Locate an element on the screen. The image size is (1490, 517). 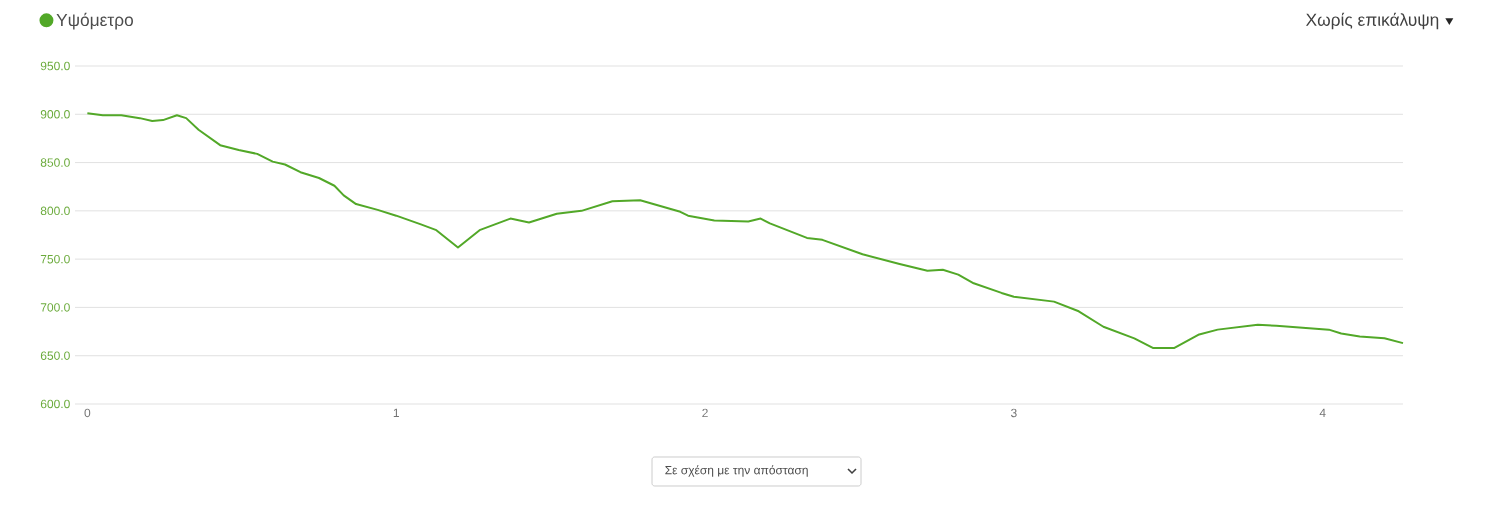
legend-label: Υψόμετρο is located at coordinates (94, 21).